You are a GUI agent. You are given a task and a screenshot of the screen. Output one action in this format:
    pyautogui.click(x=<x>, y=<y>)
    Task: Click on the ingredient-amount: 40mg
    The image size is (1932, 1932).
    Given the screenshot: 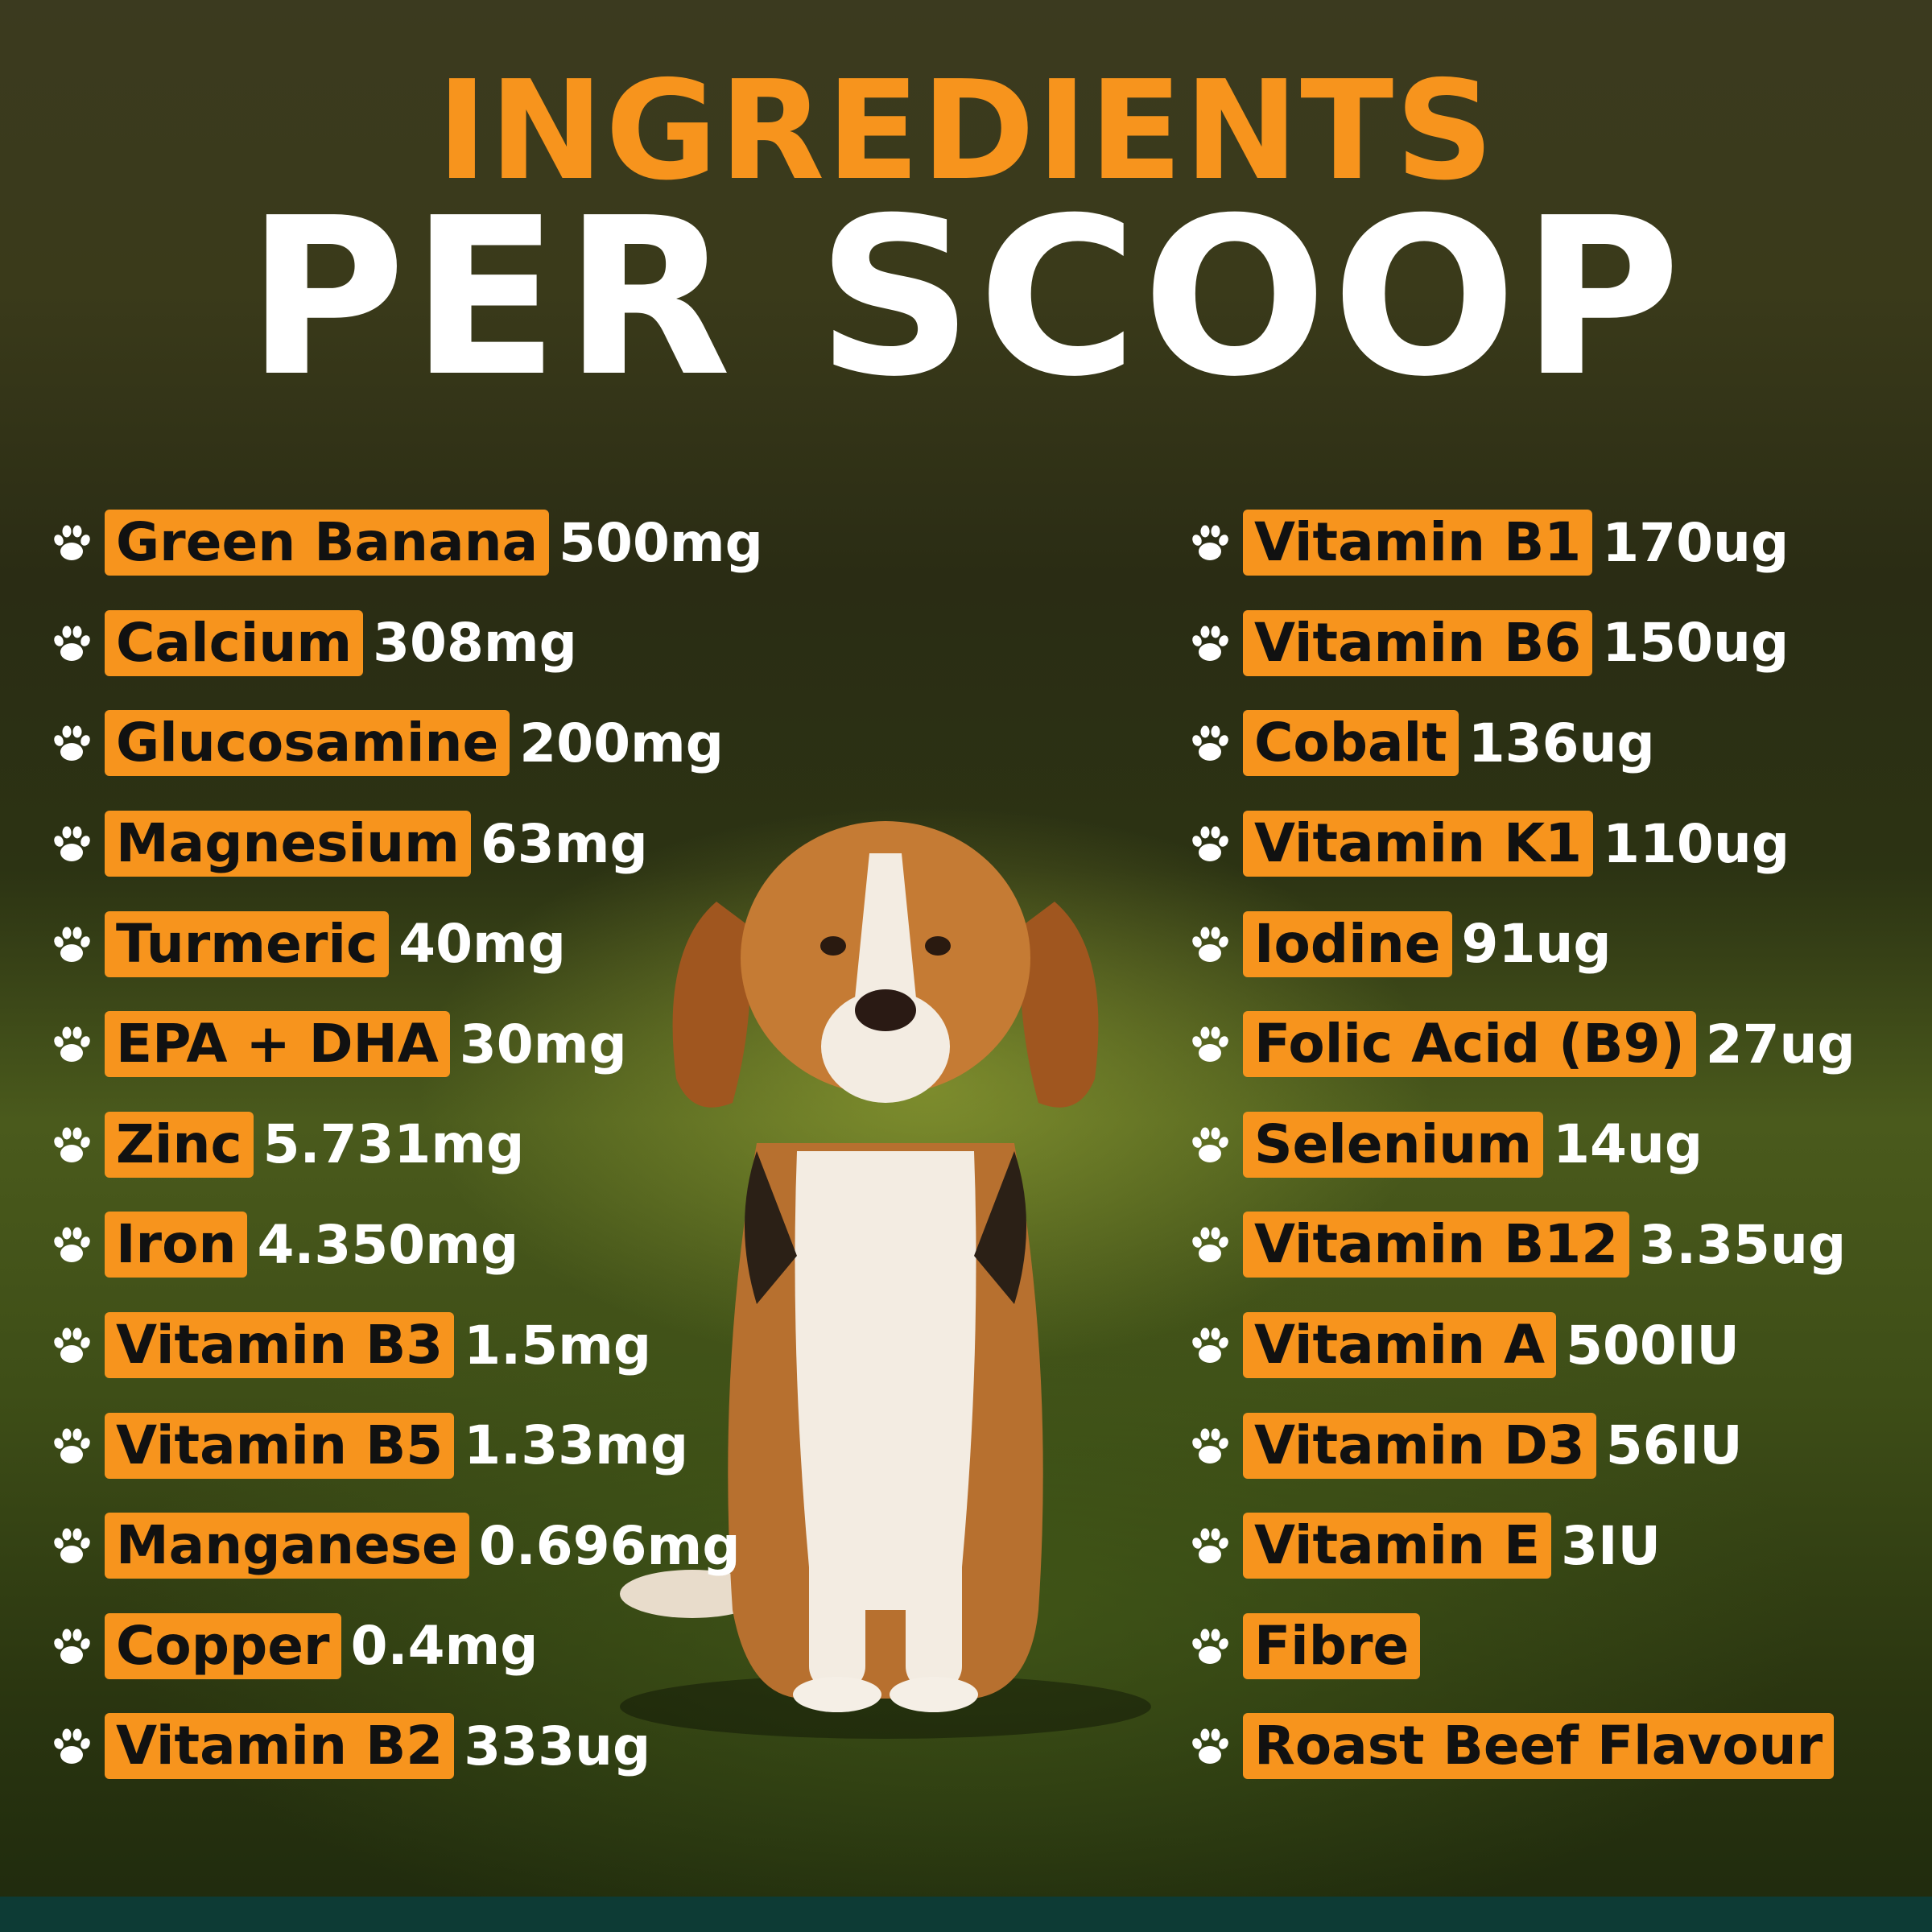 What is the action you would take?
    pyautogui.click(x=483, y=944)
    